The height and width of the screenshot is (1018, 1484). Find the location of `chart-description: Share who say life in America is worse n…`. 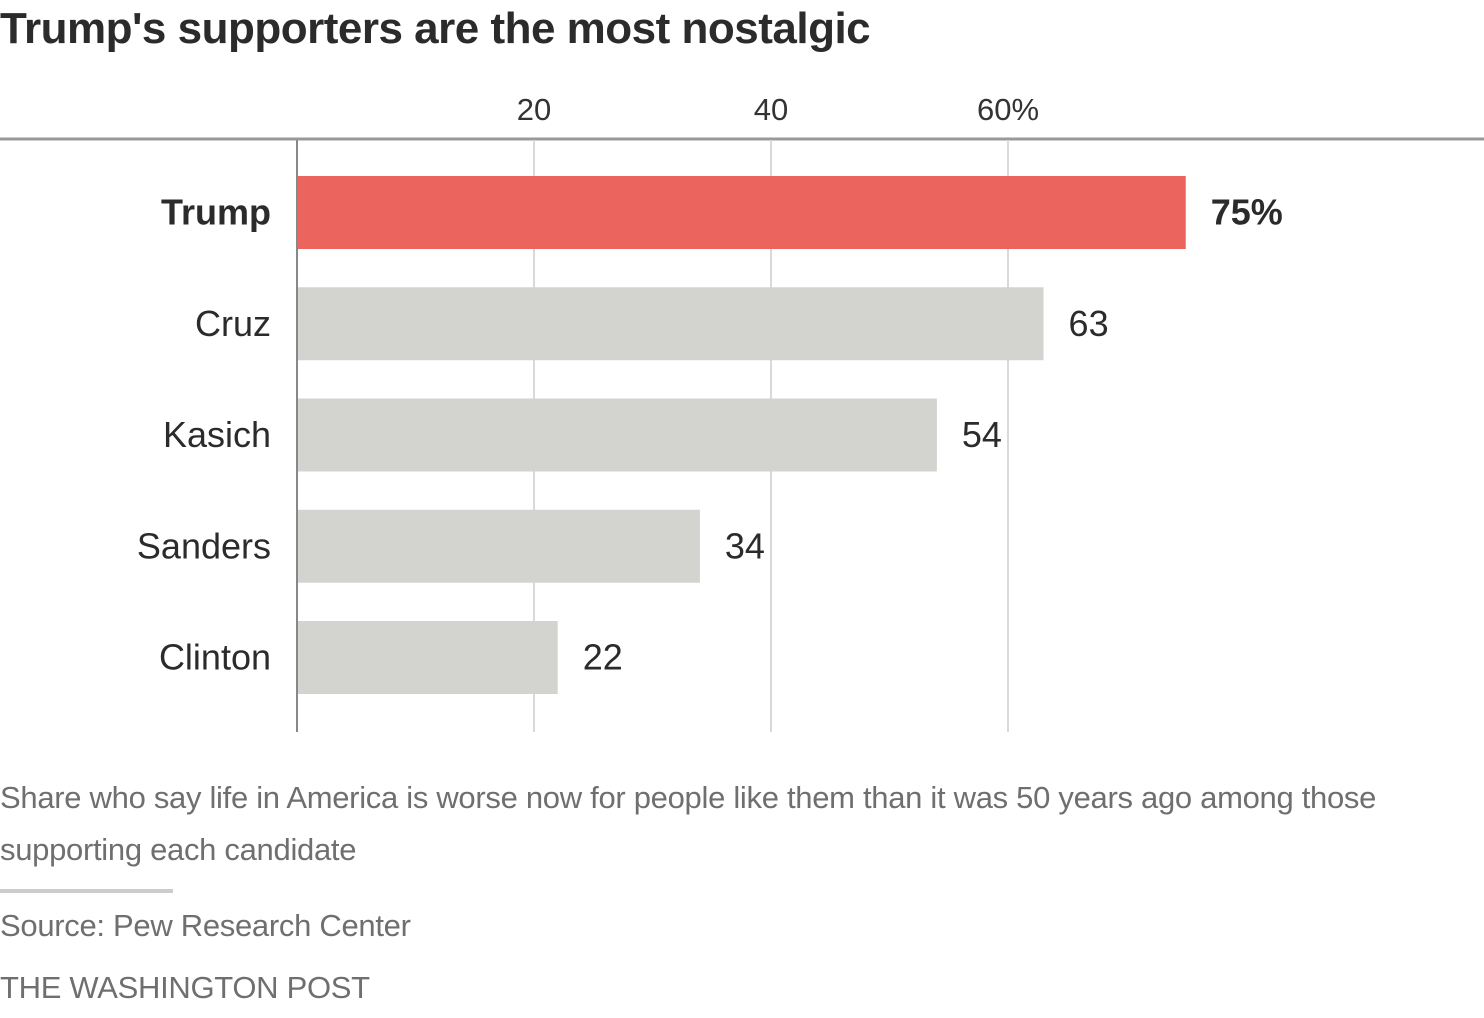

chart-description: Share who say life in America is worse n… is located at coordinates (688, 823).